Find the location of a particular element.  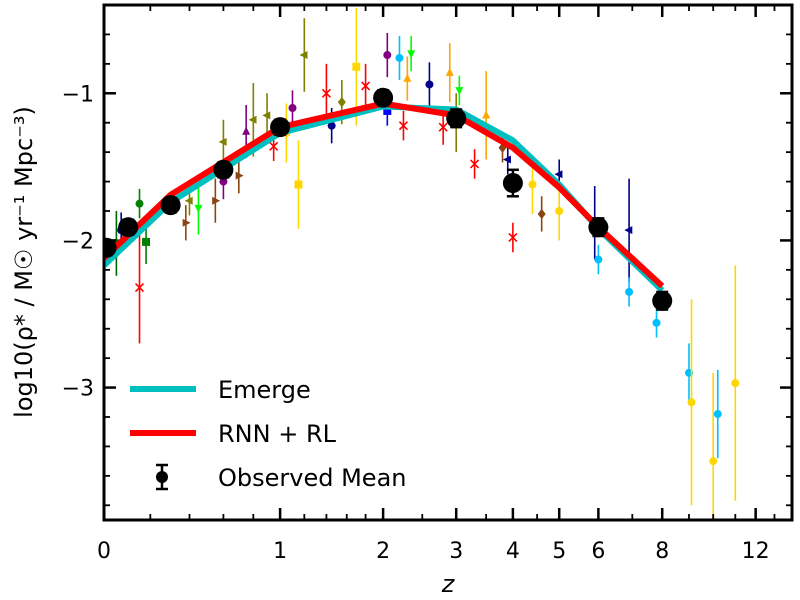

x-axis-label: z is located at coordinates (448, 584).